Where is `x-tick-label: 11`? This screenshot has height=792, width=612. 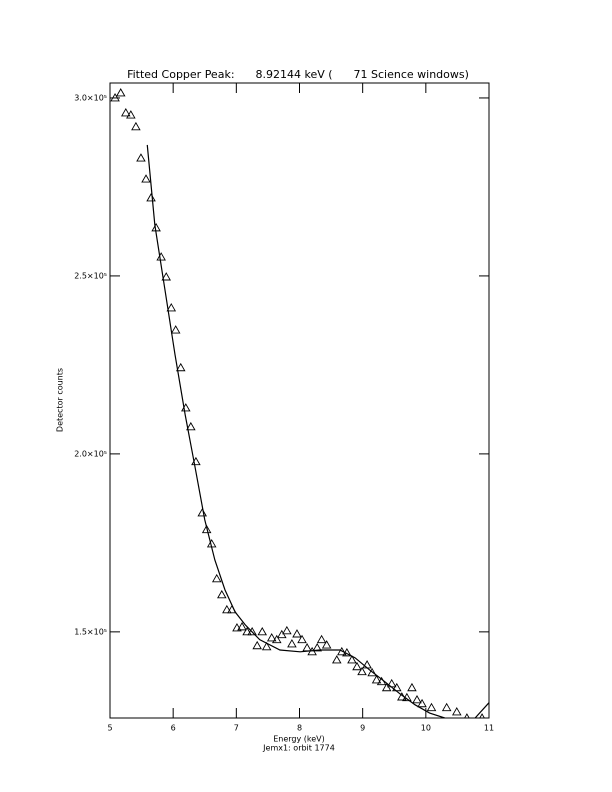 x-tick-label: 11 is located at coordinates (489, 728).